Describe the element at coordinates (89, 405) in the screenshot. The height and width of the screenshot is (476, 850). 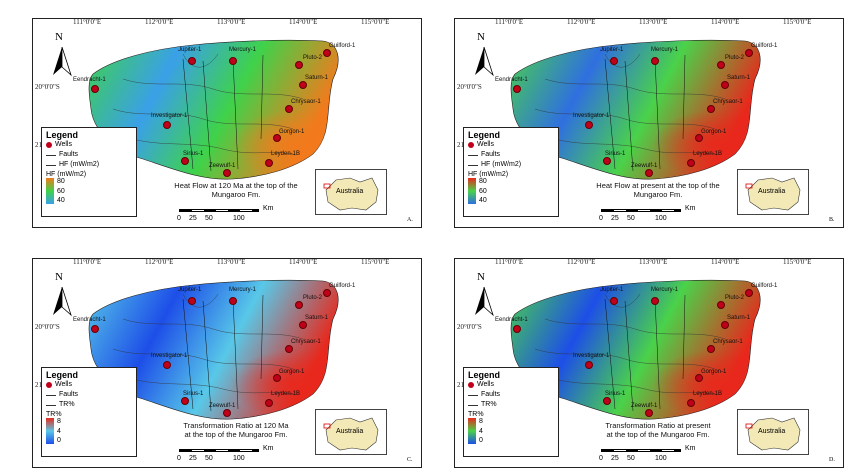
I see `legend-contour: TR%` at that location.